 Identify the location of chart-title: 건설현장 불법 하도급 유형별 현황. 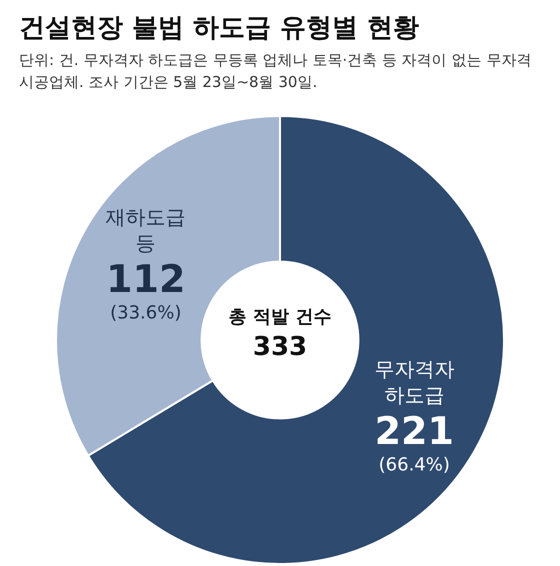
(219, 28).